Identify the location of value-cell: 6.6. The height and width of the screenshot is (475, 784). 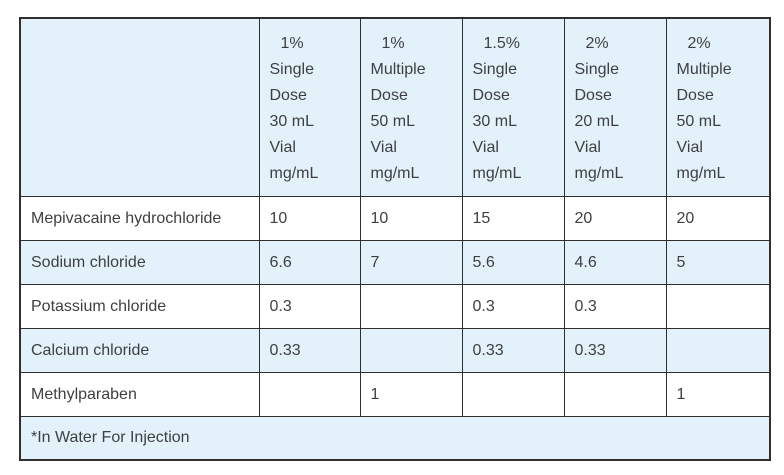
(309, 262).